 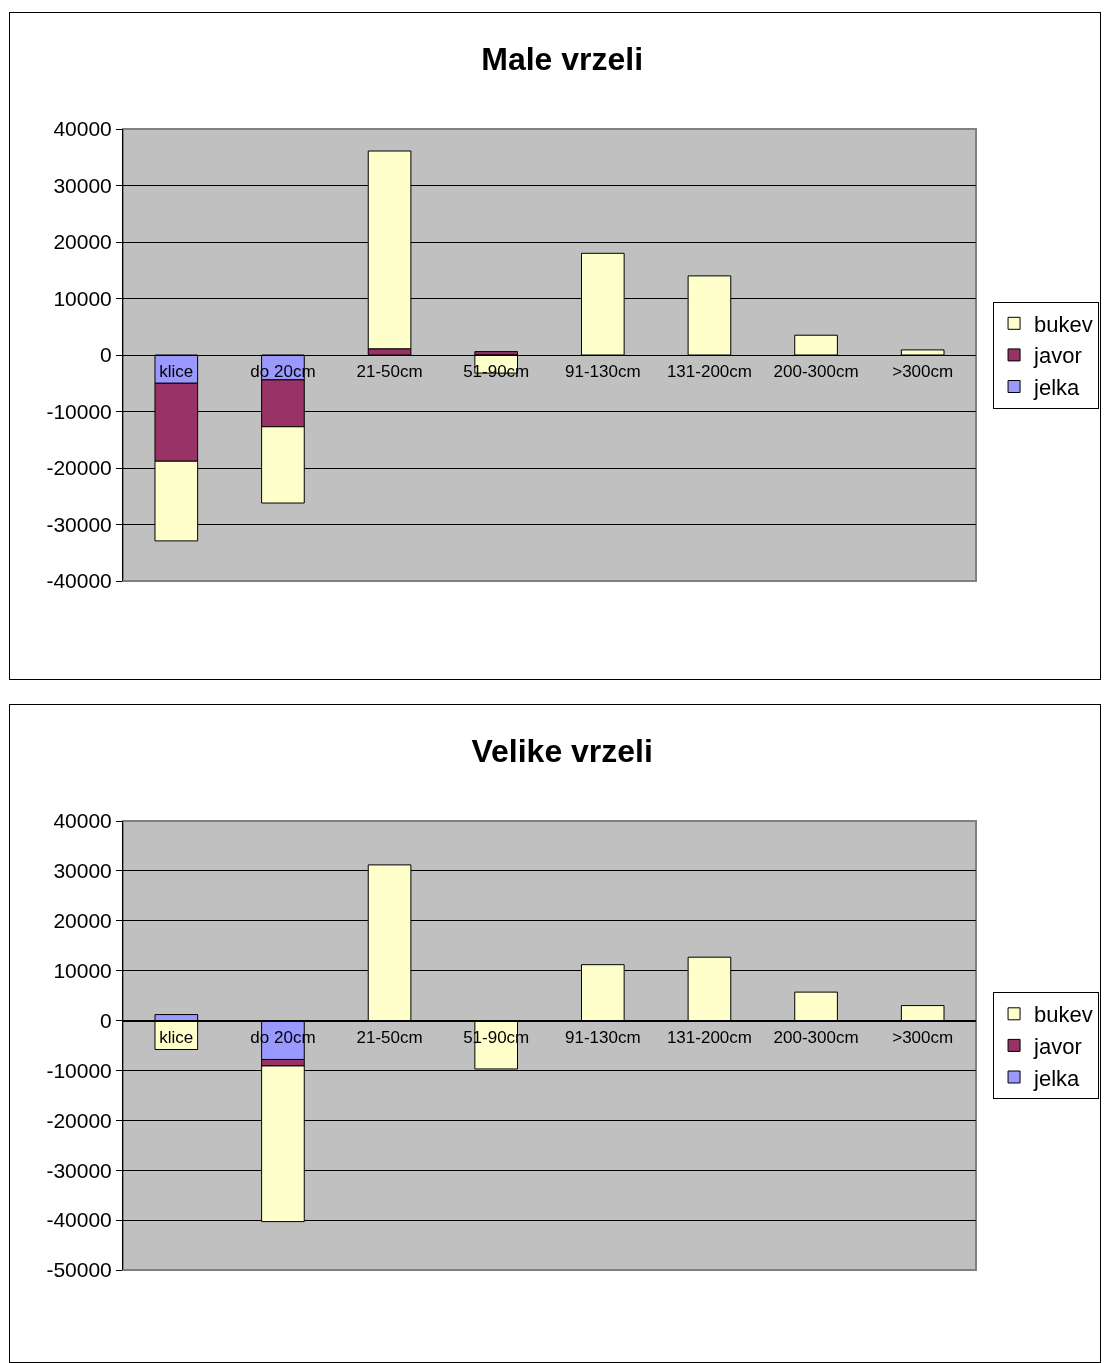 What do you see at coordinates (79, 1270) in the screenshot?
I see `y-tick-label: -50000` at bounding box center [79, 1270].